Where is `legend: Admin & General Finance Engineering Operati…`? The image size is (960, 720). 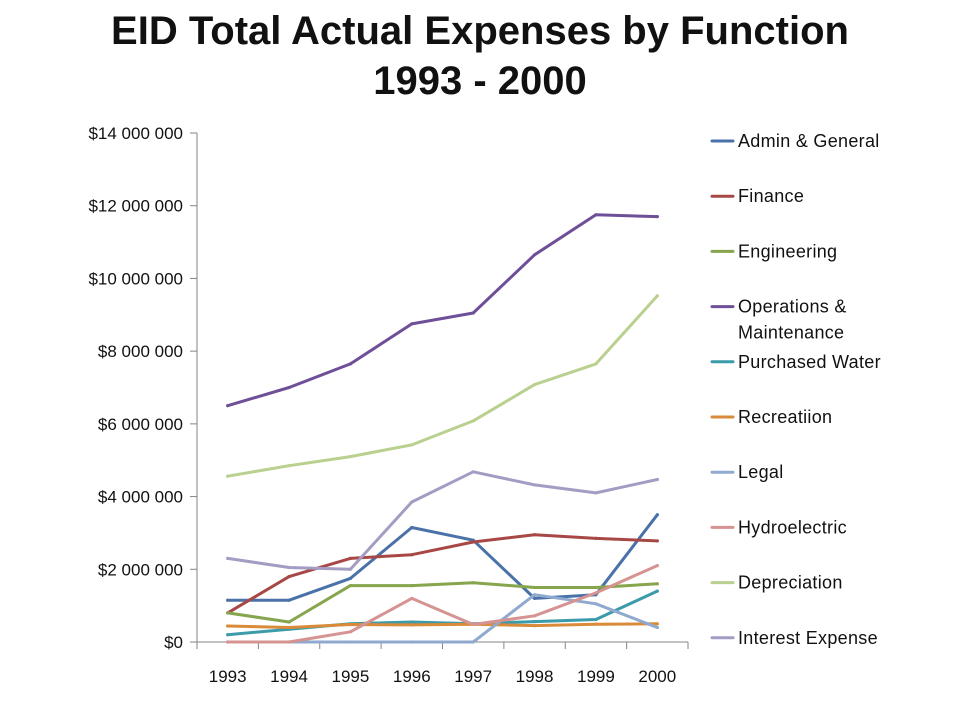
legend: Admin & General Finance Engineering Operati… is located at coordinates (795, 389).